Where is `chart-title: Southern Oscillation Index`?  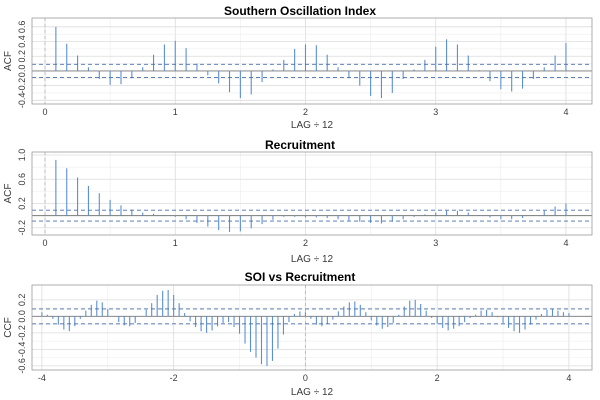
chart-title: Southern Oscillation Index is located at coordinates (300, 11).